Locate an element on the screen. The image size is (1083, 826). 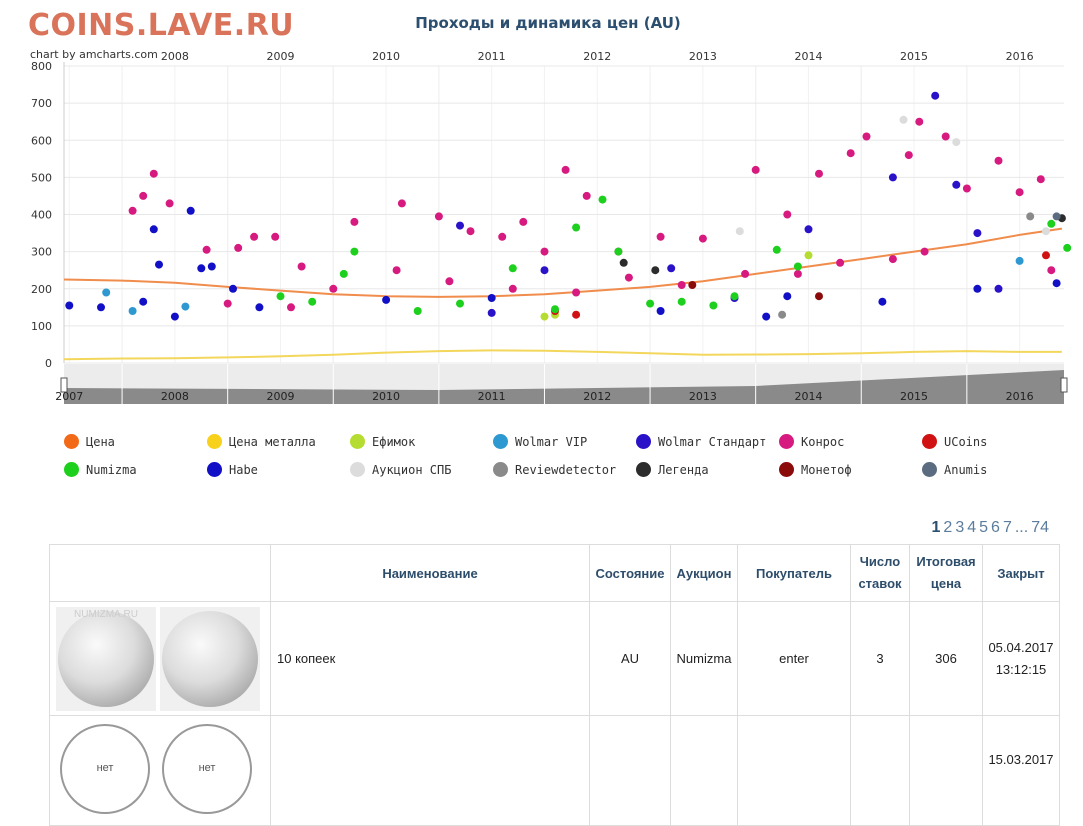
legend-item: Цена is located at coordinates (89, 441).